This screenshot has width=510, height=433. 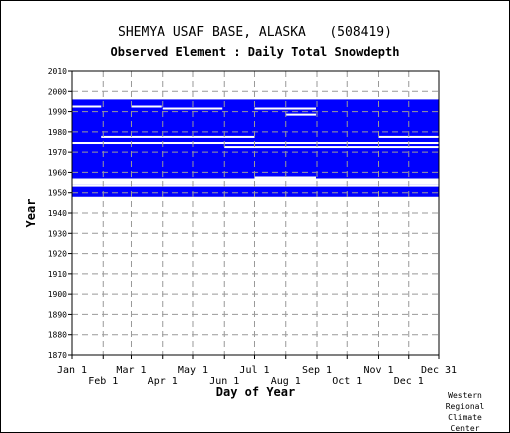 I want to click on x-tick-label: Sep 1, so click(x=317, y=370).